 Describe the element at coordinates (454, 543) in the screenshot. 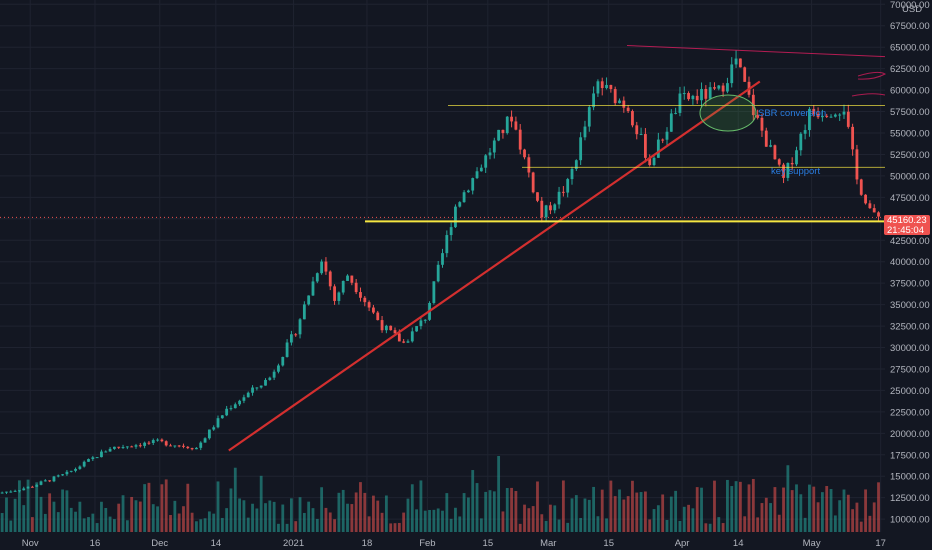

I see `time-axis: Nov 16 Dec 14 2021 18 Feb 15 Mar 15 Apr 14 May 17` at that location.